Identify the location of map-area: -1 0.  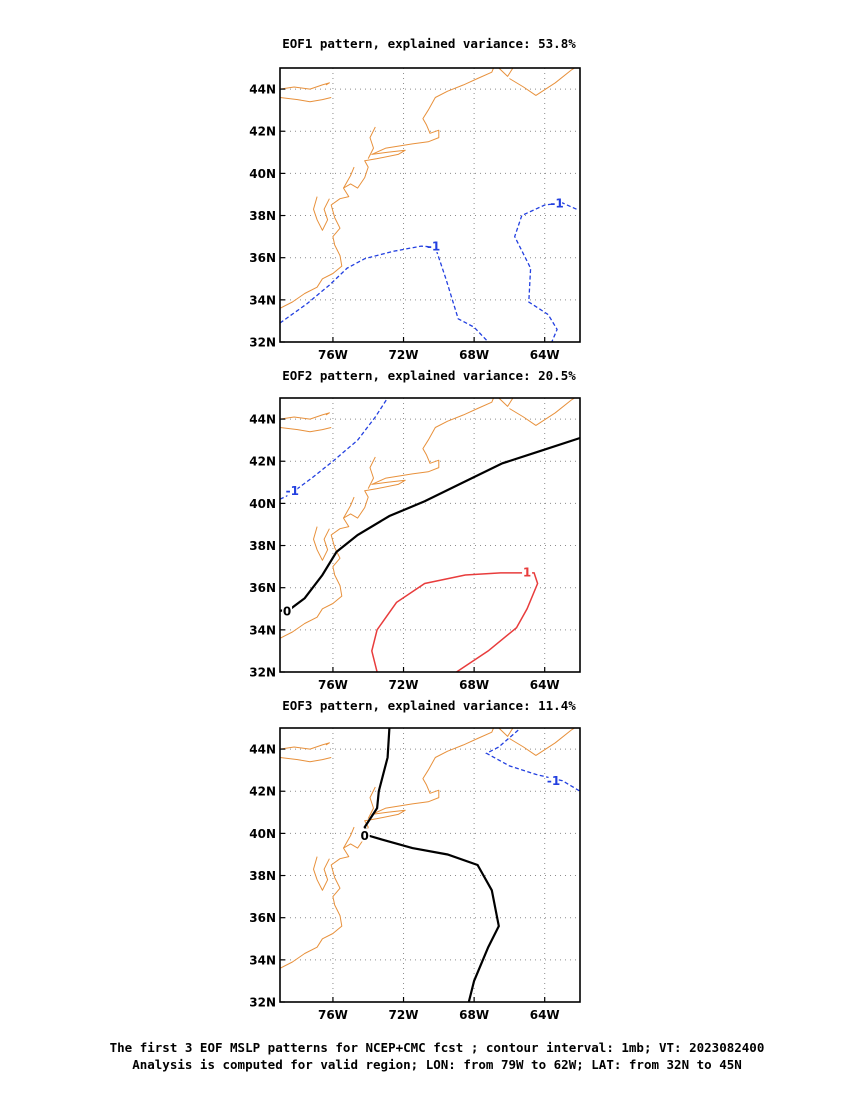
(430, 865).